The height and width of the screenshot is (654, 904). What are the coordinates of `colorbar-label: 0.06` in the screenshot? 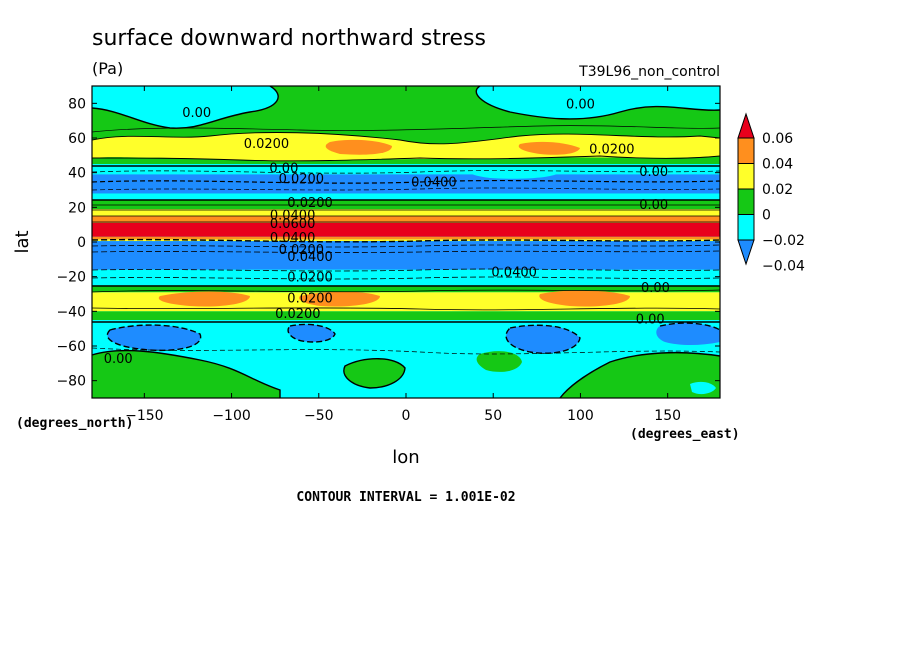 It's located at (777, 139).